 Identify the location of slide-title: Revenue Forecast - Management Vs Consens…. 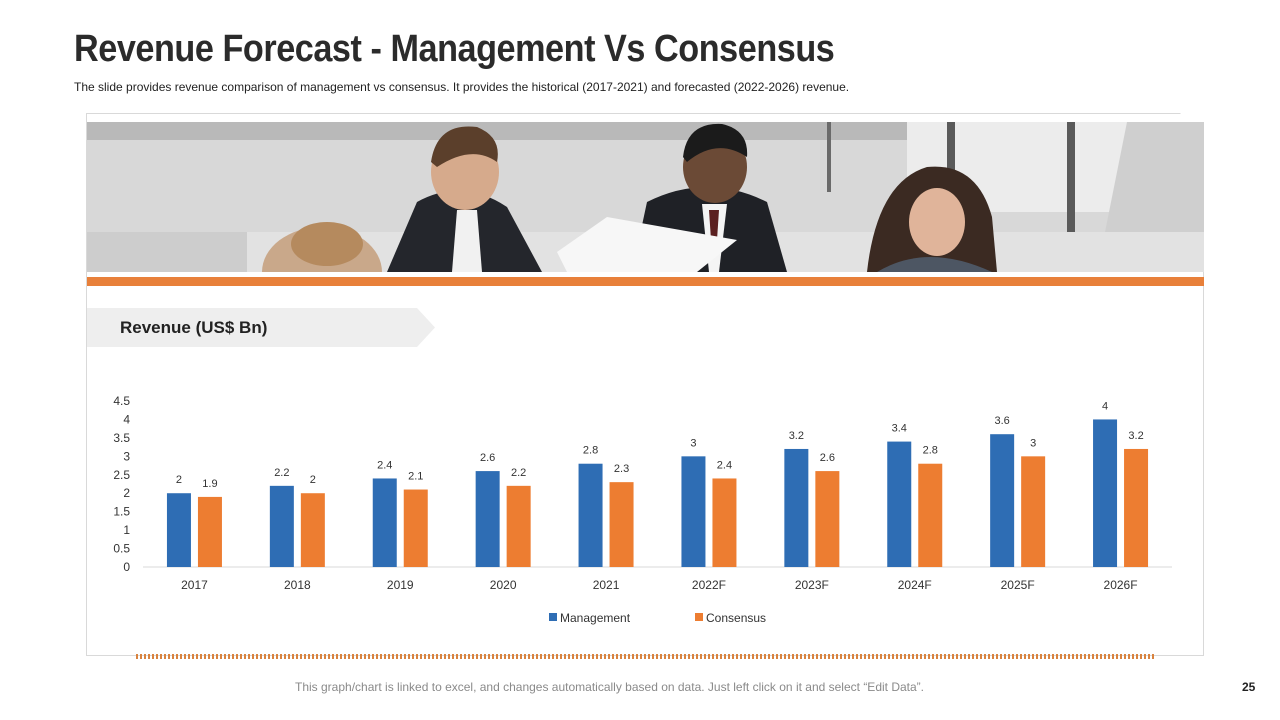
(454, 49).